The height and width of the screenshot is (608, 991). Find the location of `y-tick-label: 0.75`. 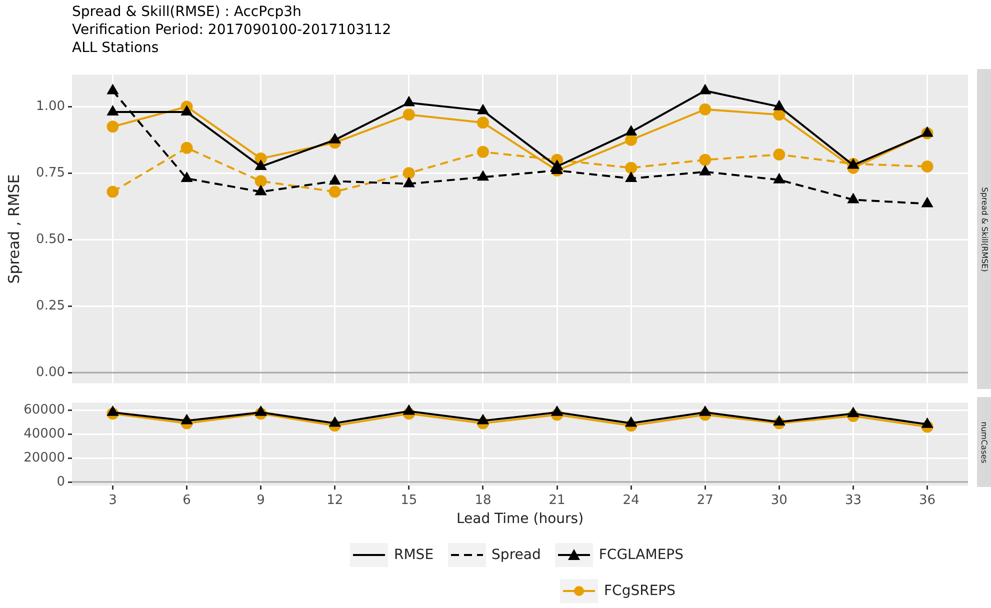

y-tick-label: 0.75 is located at coordinates (50, 173).